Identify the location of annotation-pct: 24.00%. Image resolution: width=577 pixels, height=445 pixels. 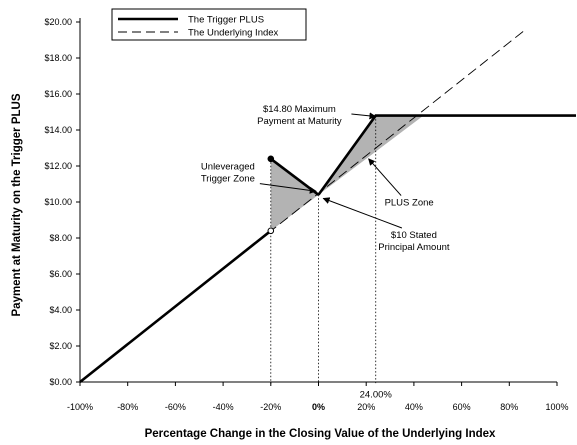
(376, 394).